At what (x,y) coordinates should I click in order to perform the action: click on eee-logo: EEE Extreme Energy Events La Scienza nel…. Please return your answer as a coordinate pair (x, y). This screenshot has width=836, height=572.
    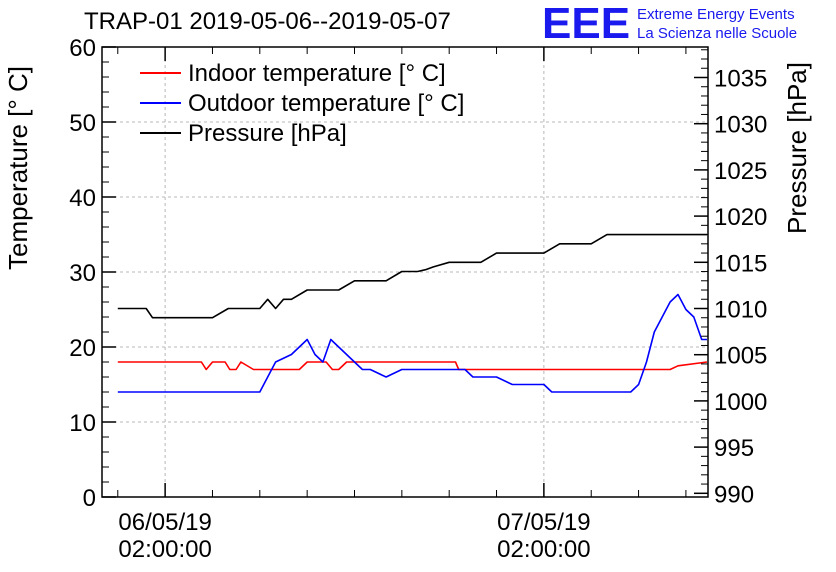
    Looking at the image, I should click on (669, 24).